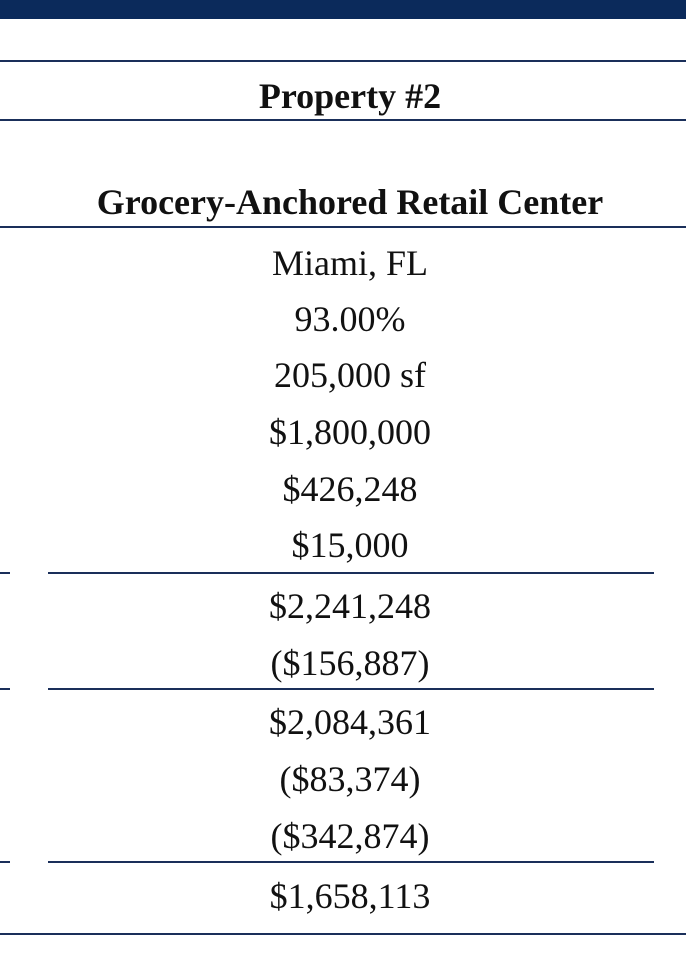 This screenshot has width=686, height=959. What do you see at coordinates (349, 263) in the screenshot?
I see `location-value: Miami, FL` at bounding box center [349, 263].